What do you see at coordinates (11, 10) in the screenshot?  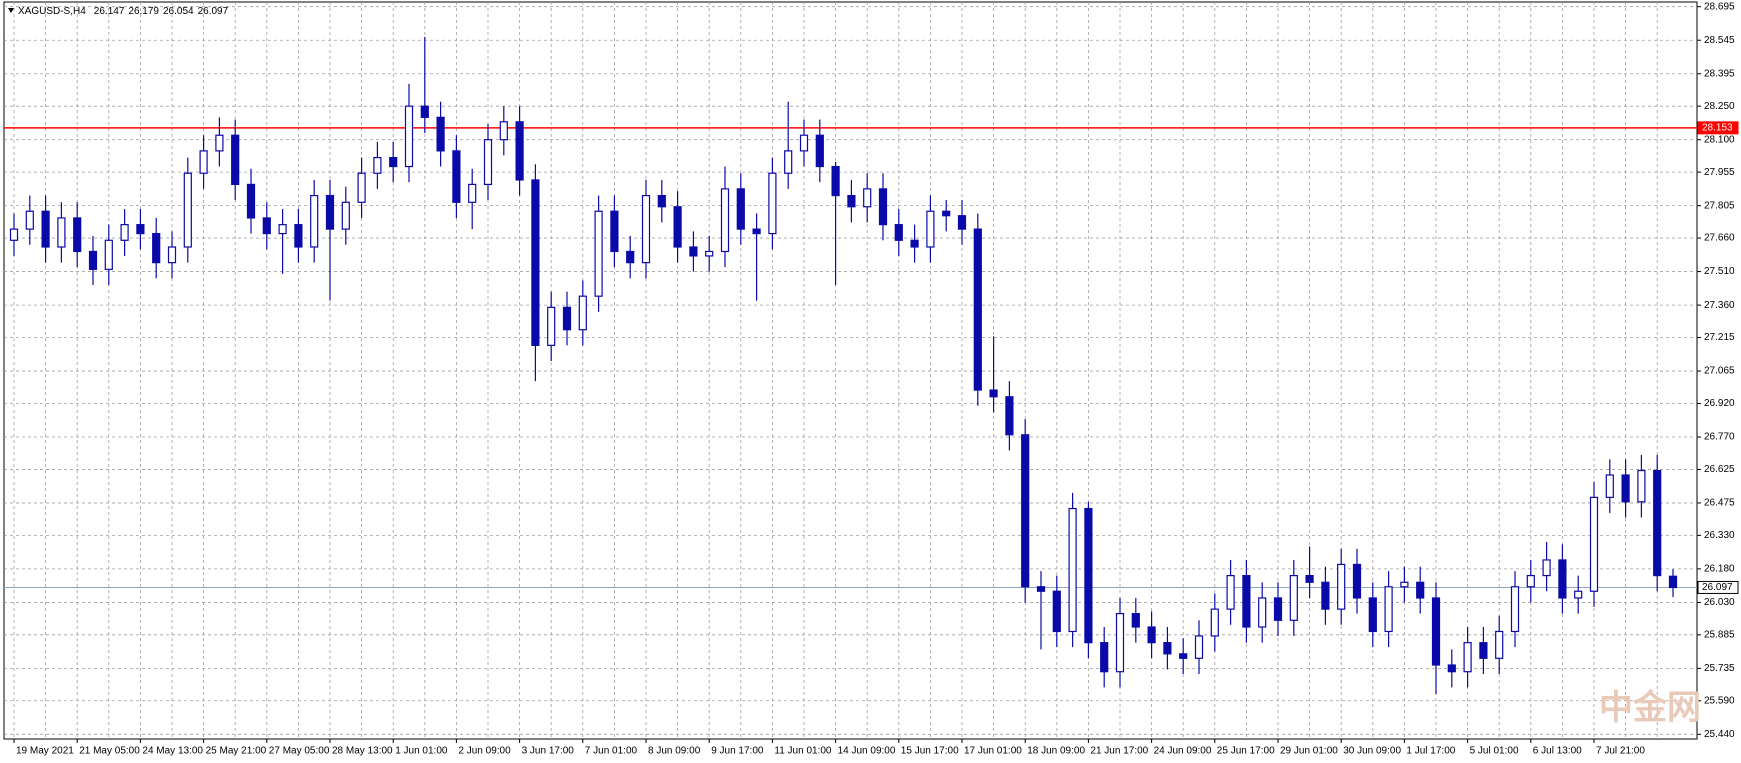 I see `header-icon` at bounding box center [11, 10].